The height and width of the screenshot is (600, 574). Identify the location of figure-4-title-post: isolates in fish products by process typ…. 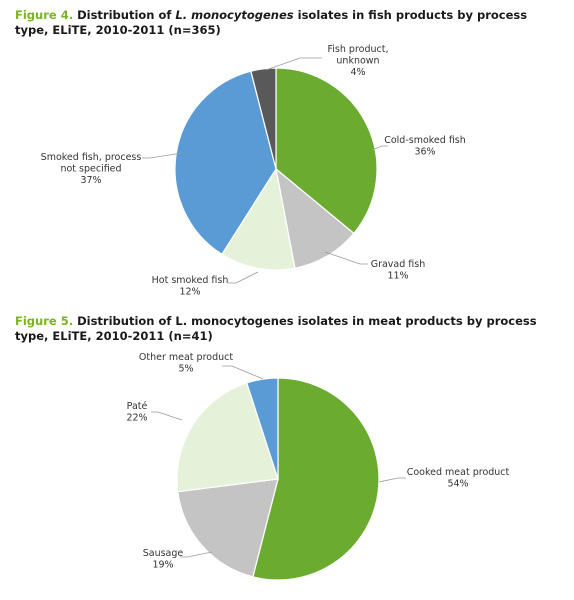
(271, 22).